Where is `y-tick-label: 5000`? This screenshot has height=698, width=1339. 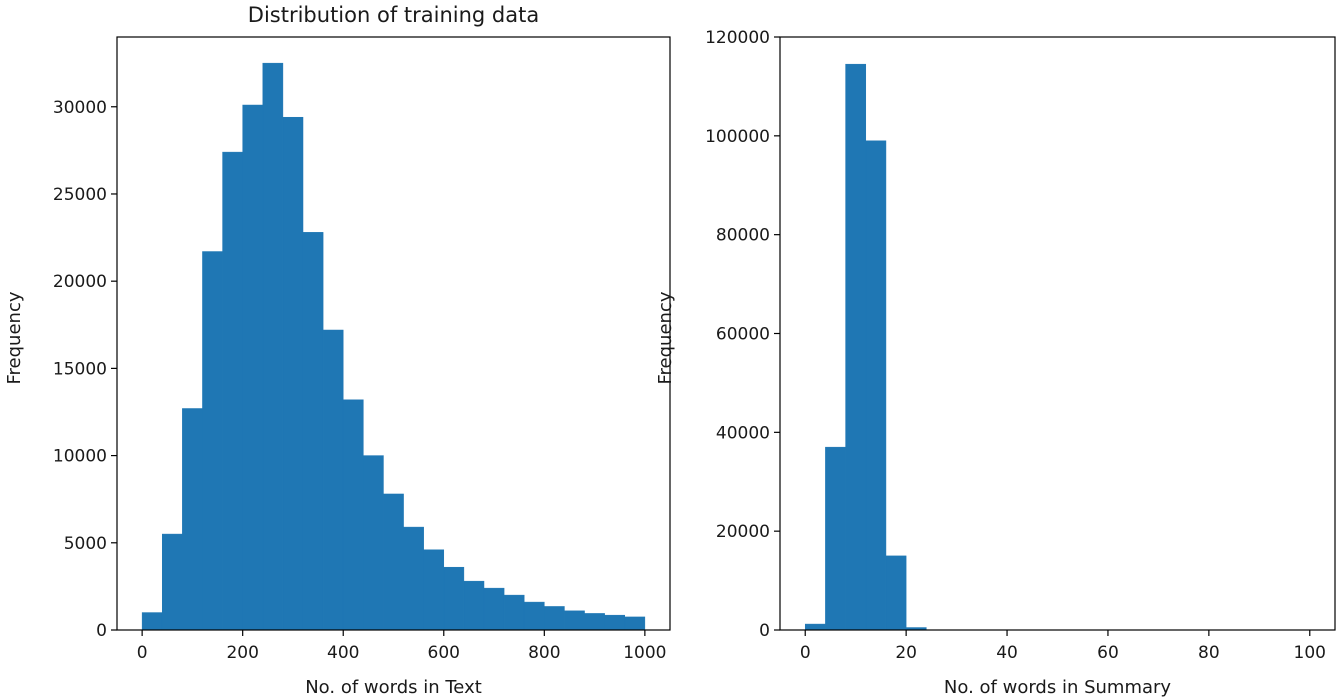
y-tick-label: 5000 is located at coordinates (85, 544).